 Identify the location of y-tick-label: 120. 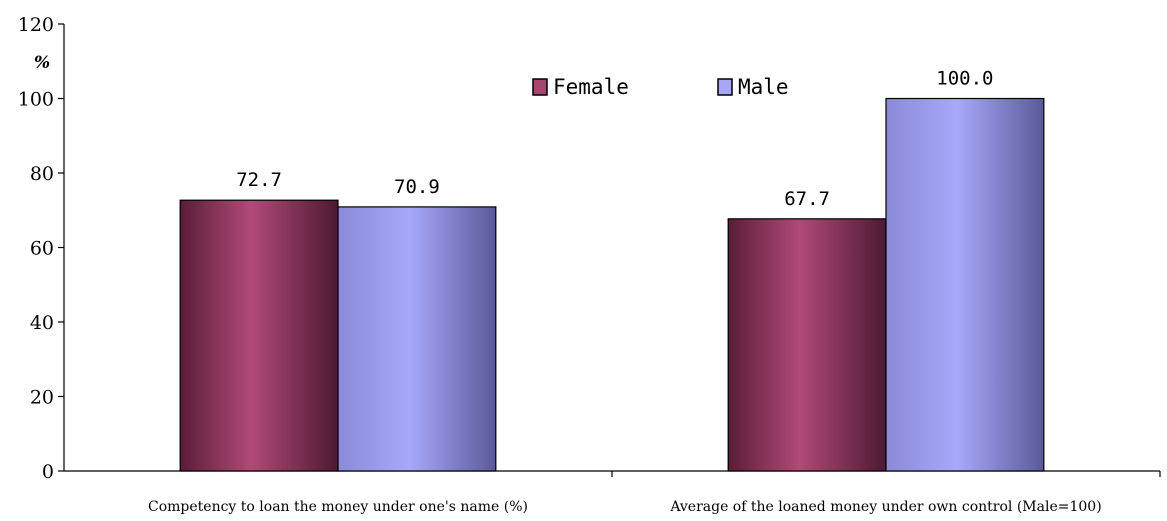
(36, 25).